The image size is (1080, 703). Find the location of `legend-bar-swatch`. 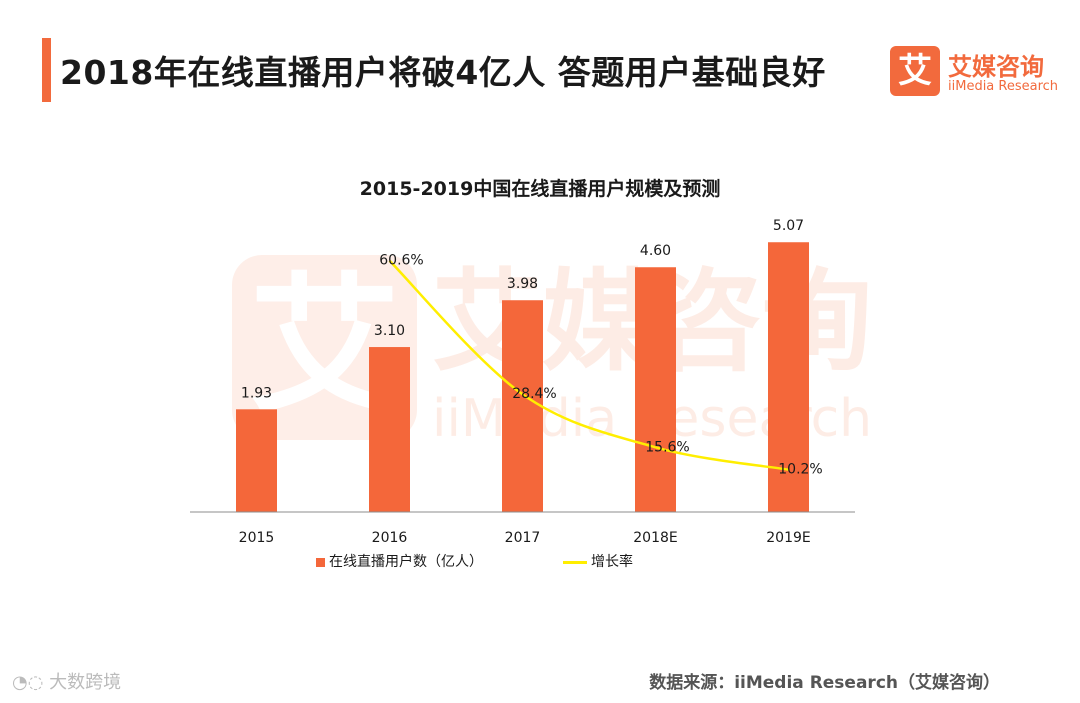

legend-bar-swatch is located at coordinates (320, 562).